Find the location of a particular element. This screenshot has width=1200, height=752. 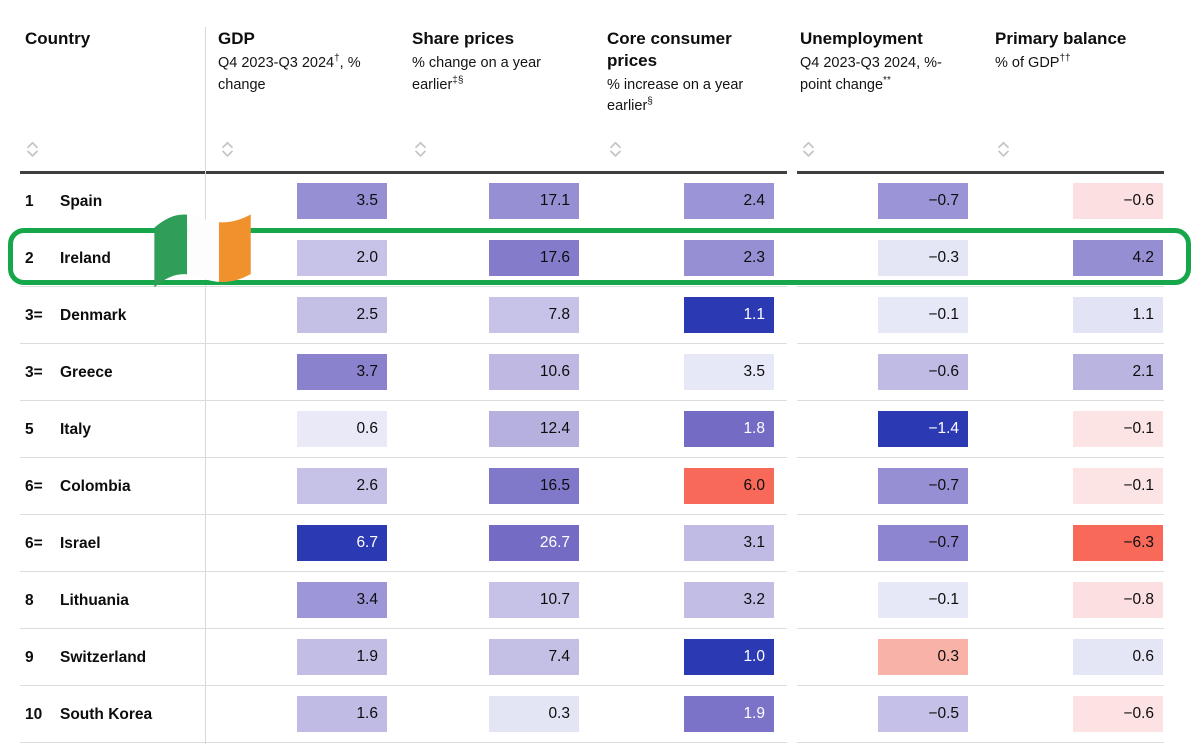

sort-icon-country is located at coordinates (32, 149).